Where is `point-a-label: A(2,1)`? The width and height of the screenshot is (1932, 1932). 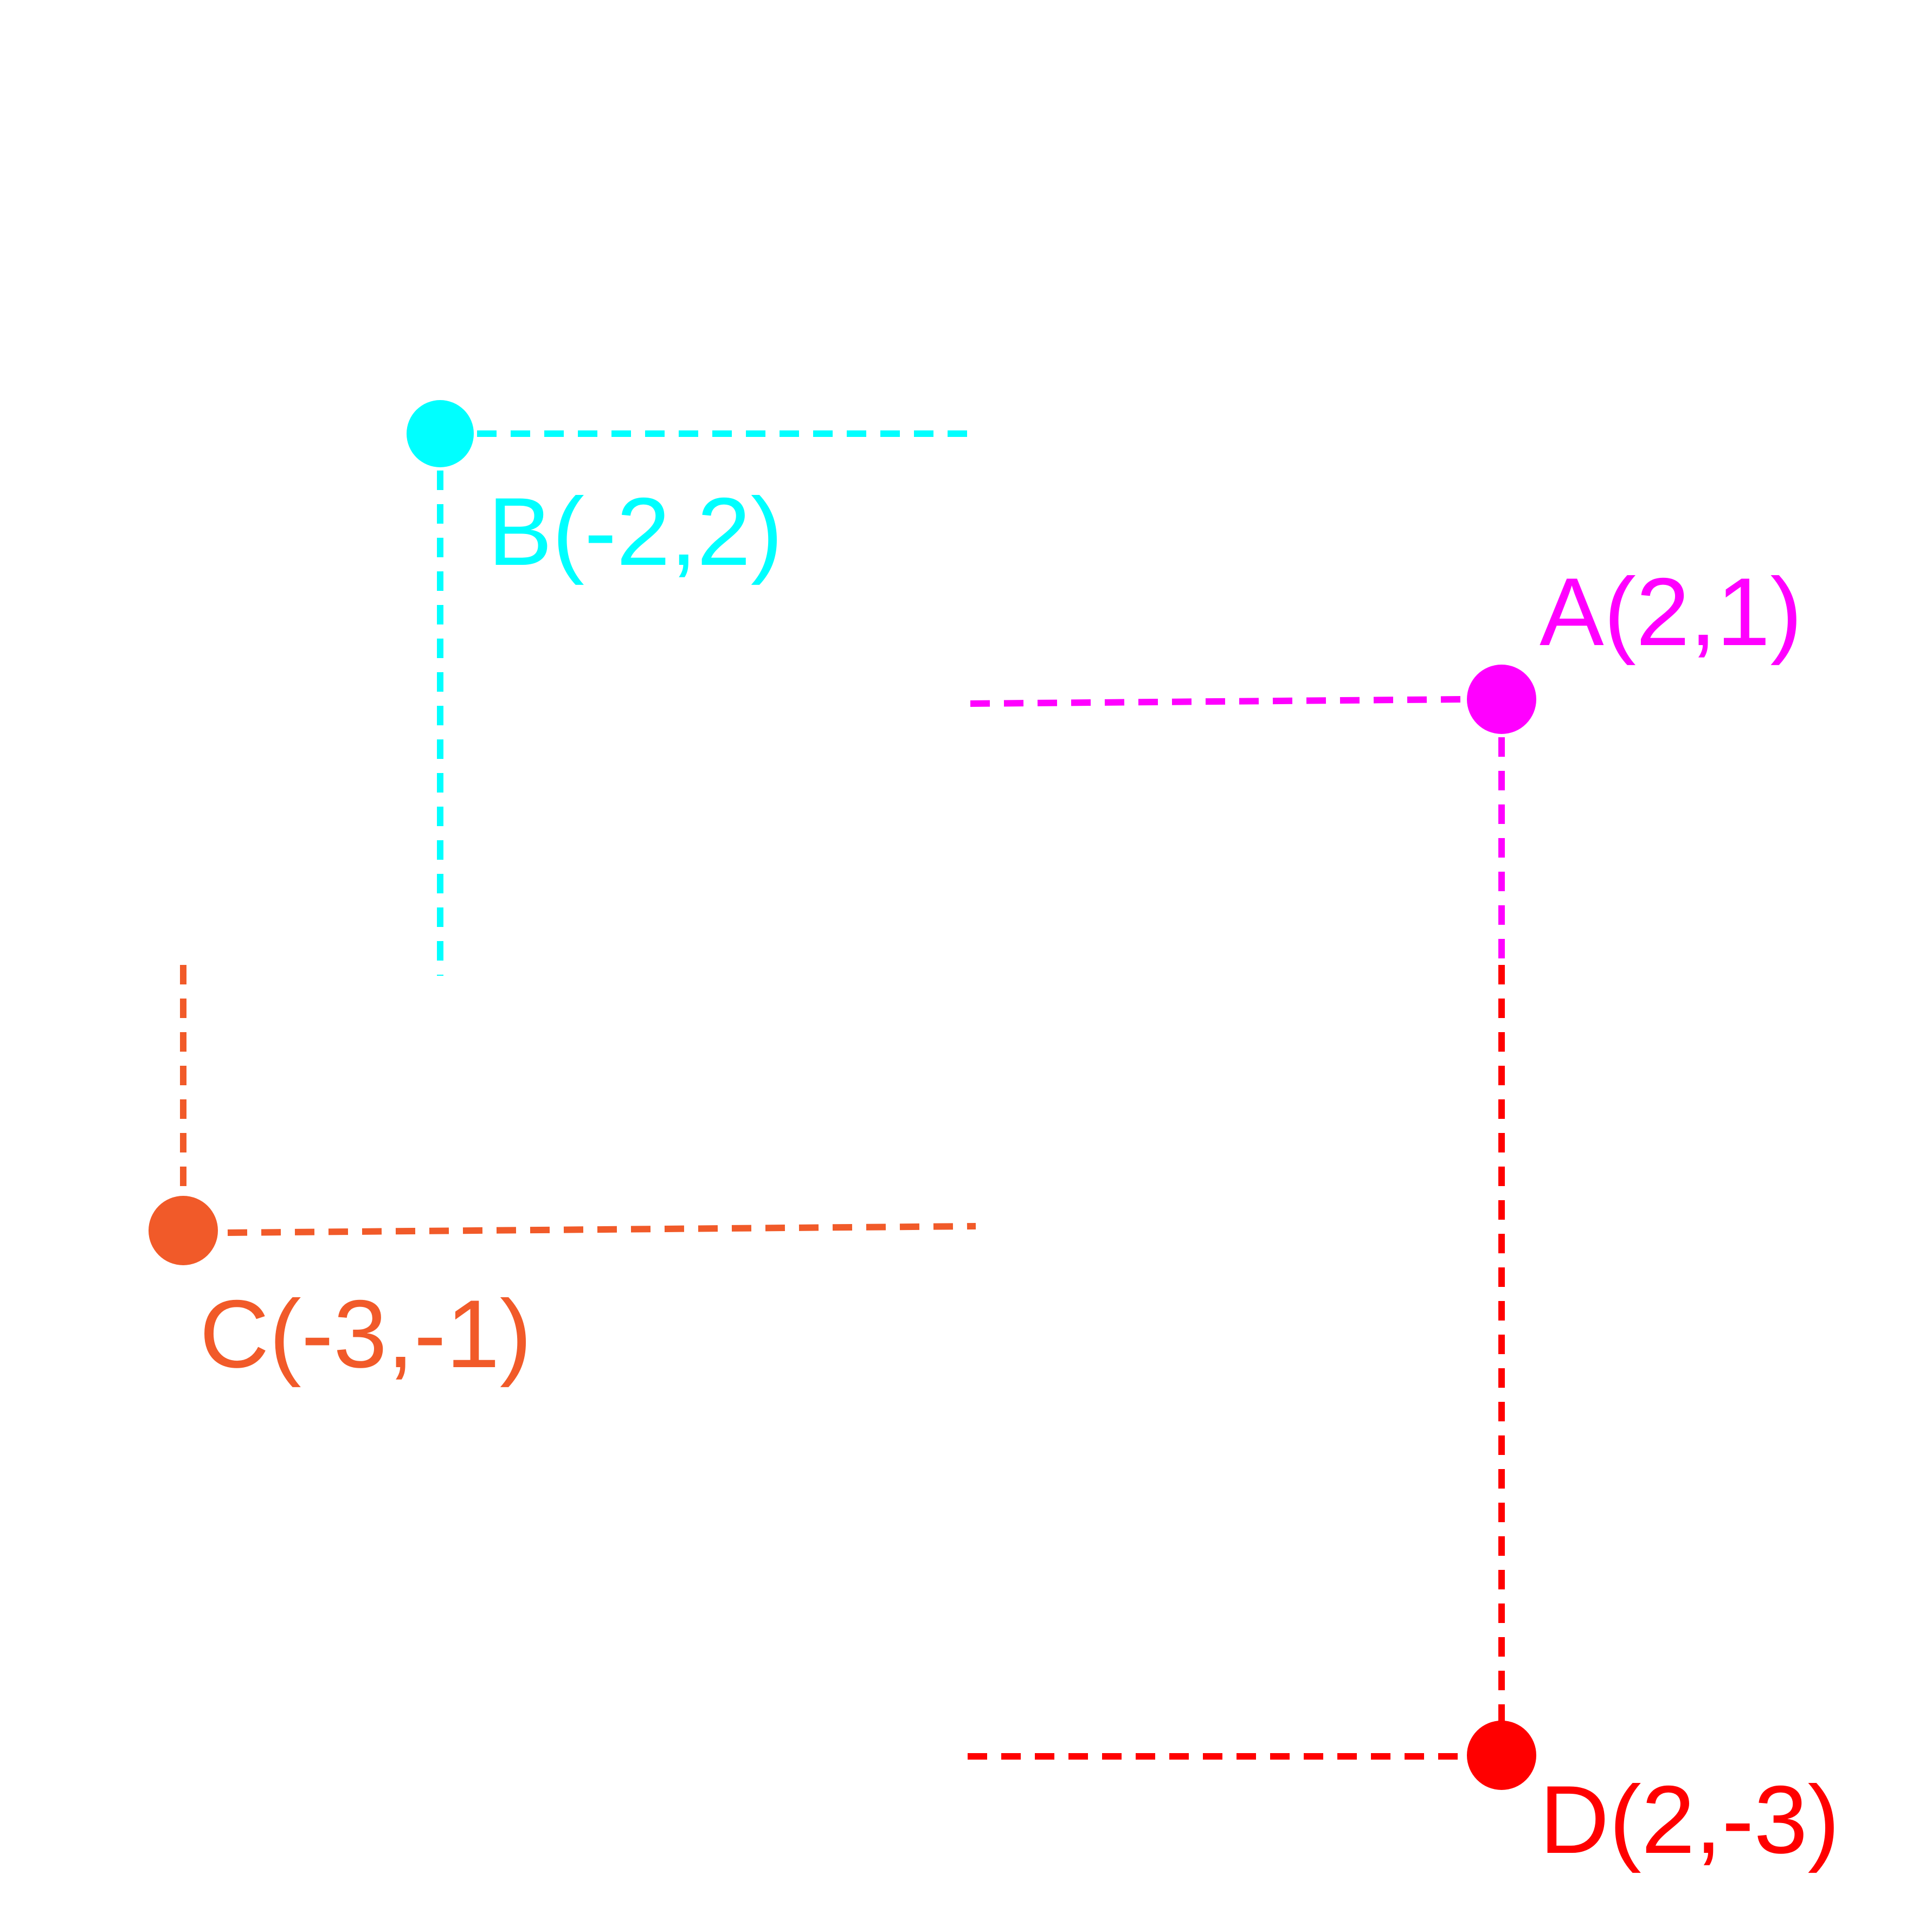
point-a-label: A(2,1) is located at coordinates (1671, 612).